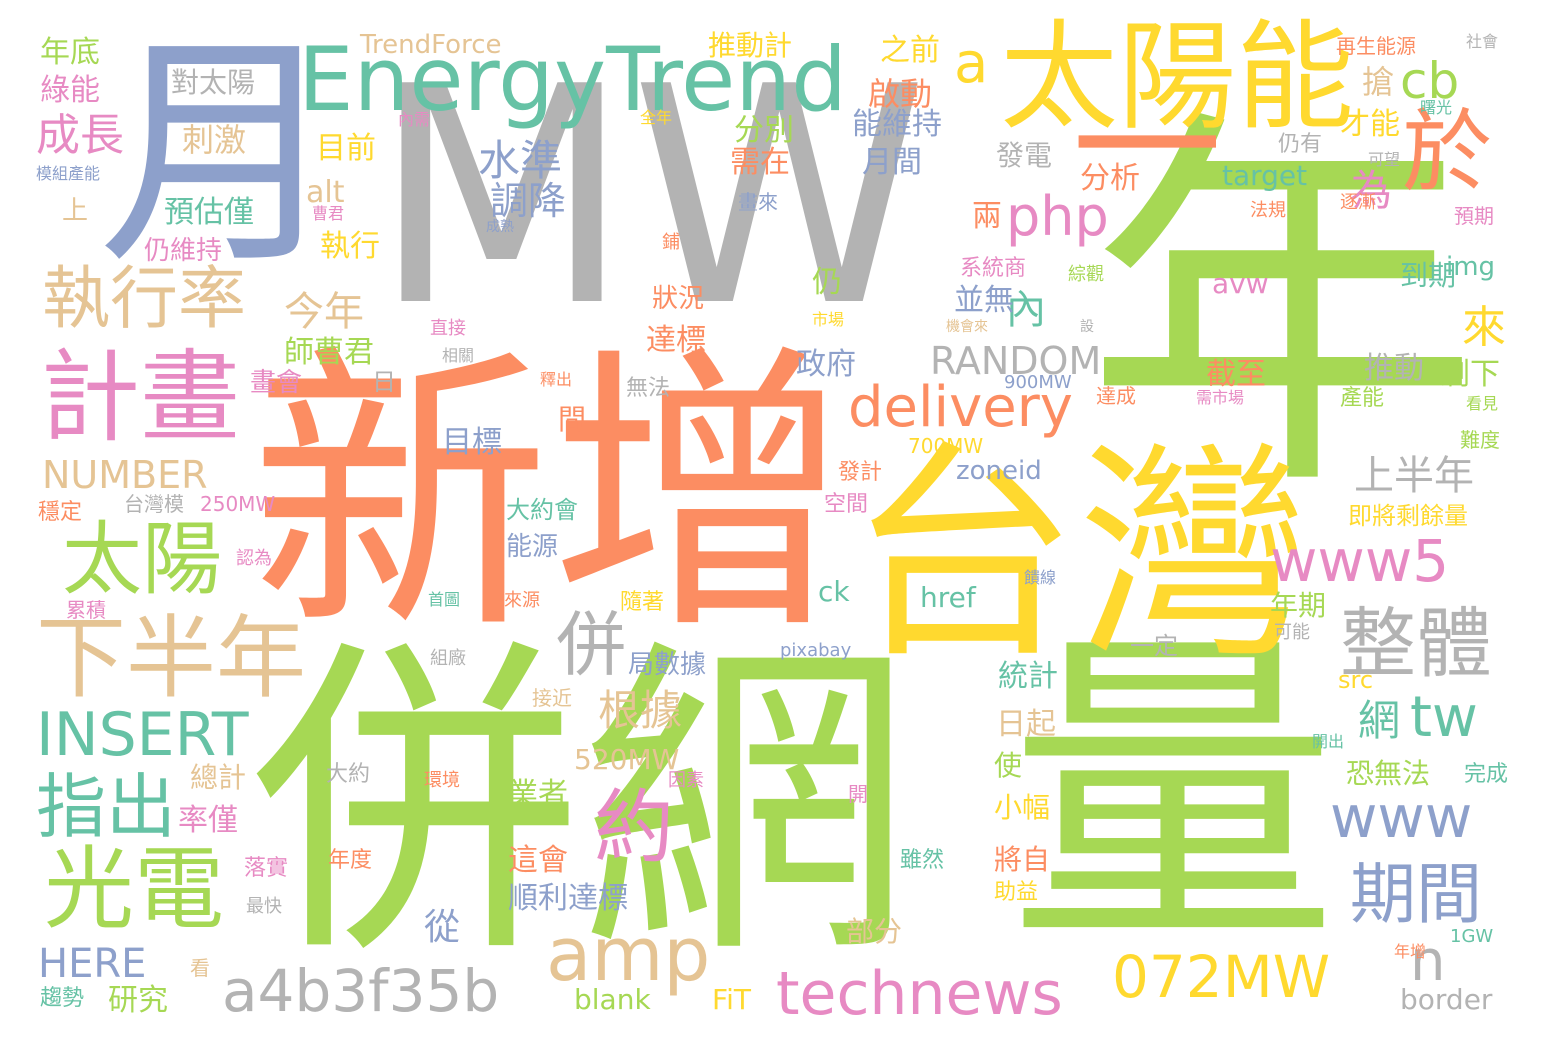 The height and width of the screenshot is (1052, 1548). I want to click on word-shicaojun: 師曹君, so click(329, 352).